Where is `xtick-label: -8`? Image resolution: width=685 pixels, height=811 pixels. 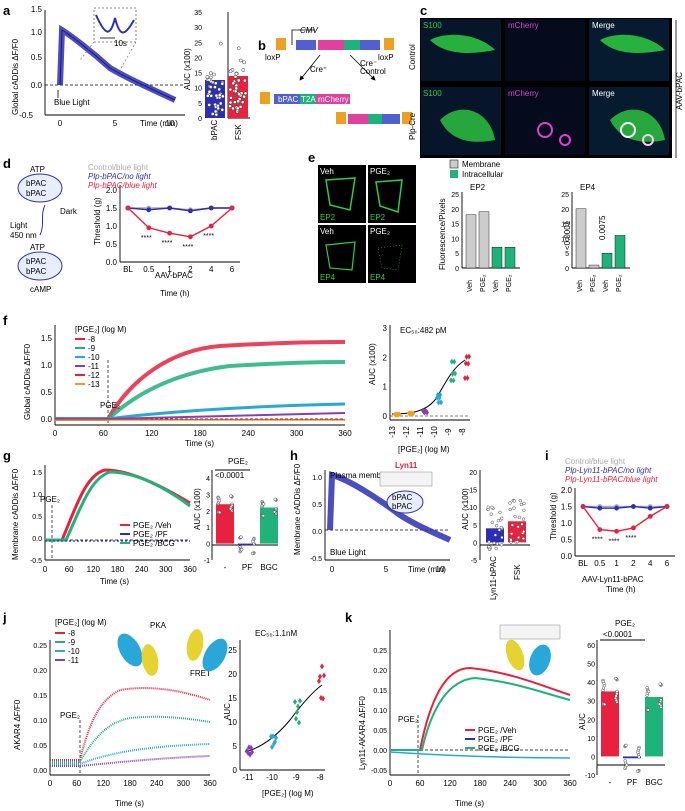
xtick-label: -8 is located at coordinates (320, 777).